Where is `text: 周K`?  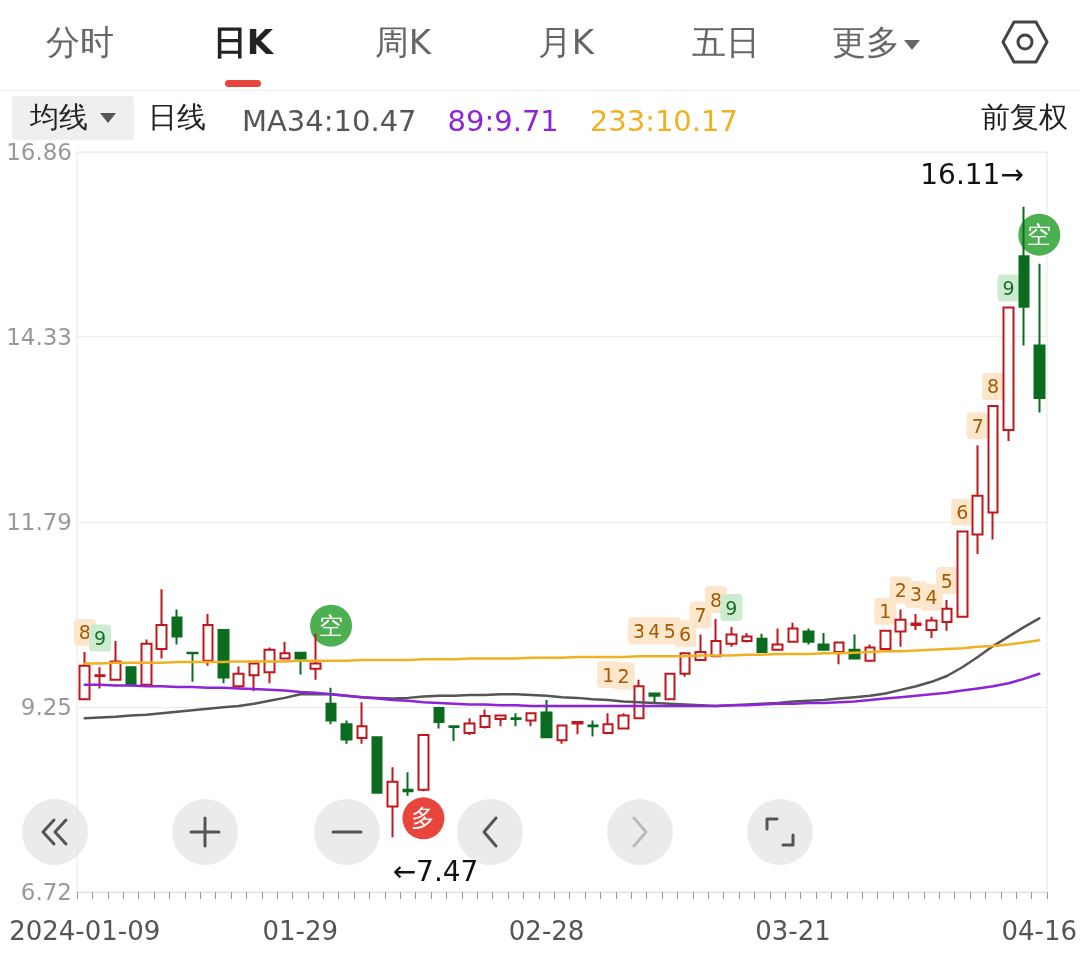
text: 周K is located at coordinates (403, 42).